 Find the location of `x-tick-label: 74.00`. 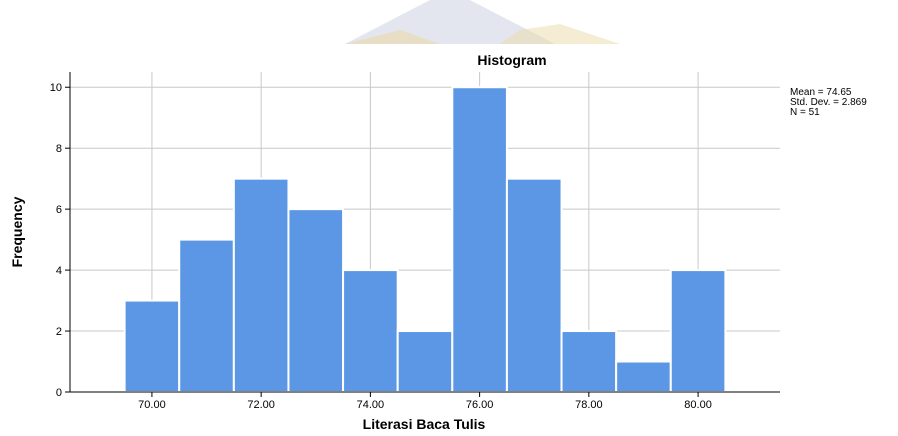

x-tick-label: 74.00 is located at coordinates (371, 405).